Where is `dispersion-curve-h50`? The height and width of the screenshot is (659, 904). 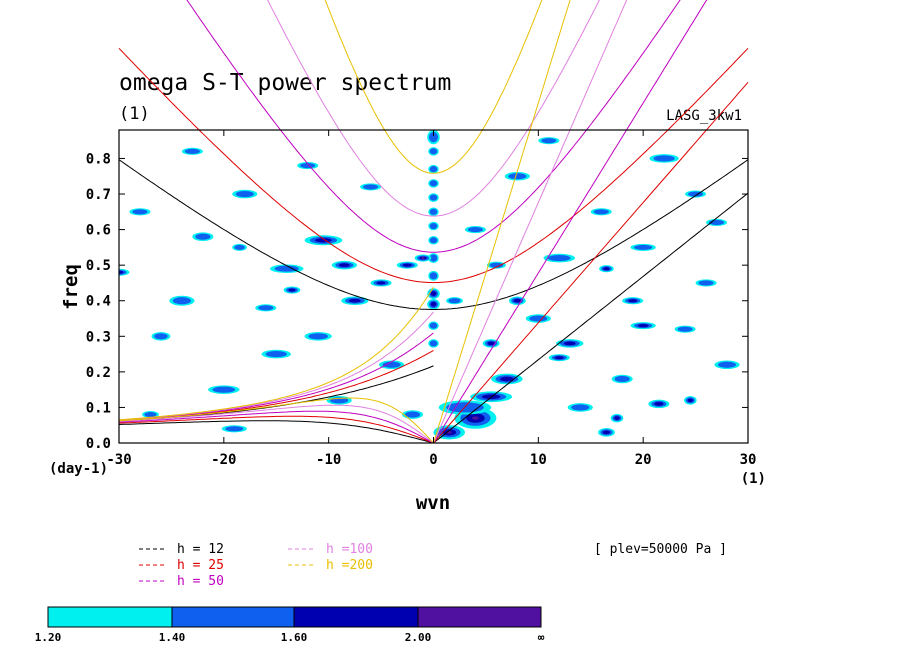 dispersion-curve-h50 is located at coordinates (276, 426).